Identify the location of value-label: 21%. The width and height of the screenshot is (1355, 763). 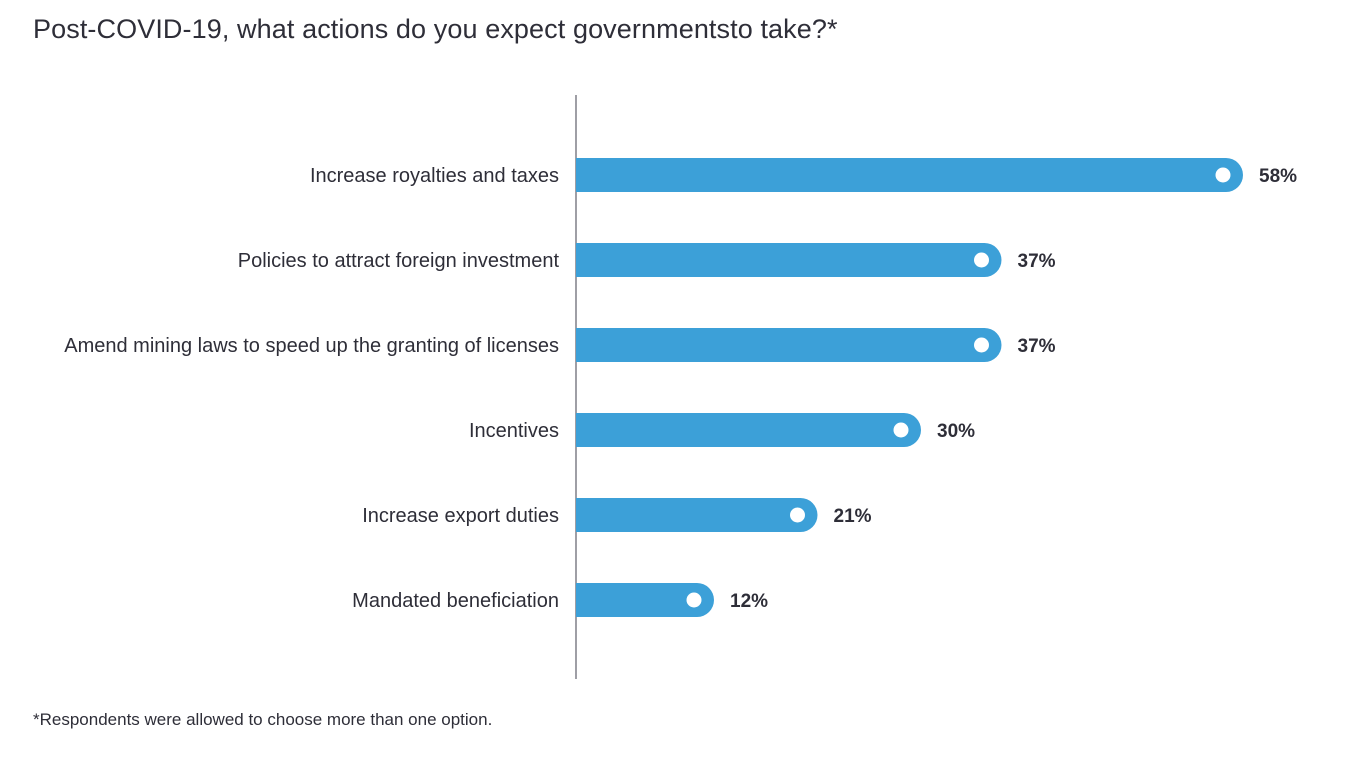
(853, 516).